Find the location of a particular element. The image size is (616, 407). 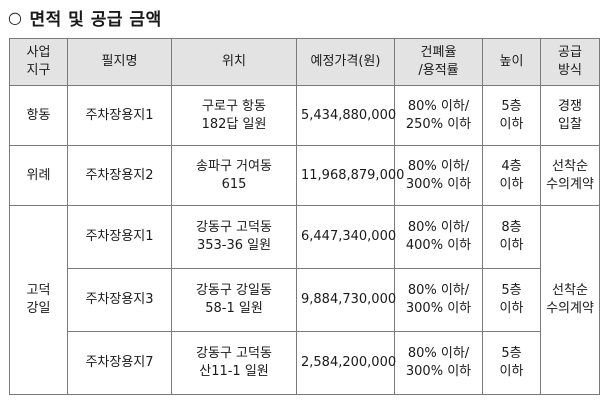

header-height: 높이 is located at coordinates (511, 62).